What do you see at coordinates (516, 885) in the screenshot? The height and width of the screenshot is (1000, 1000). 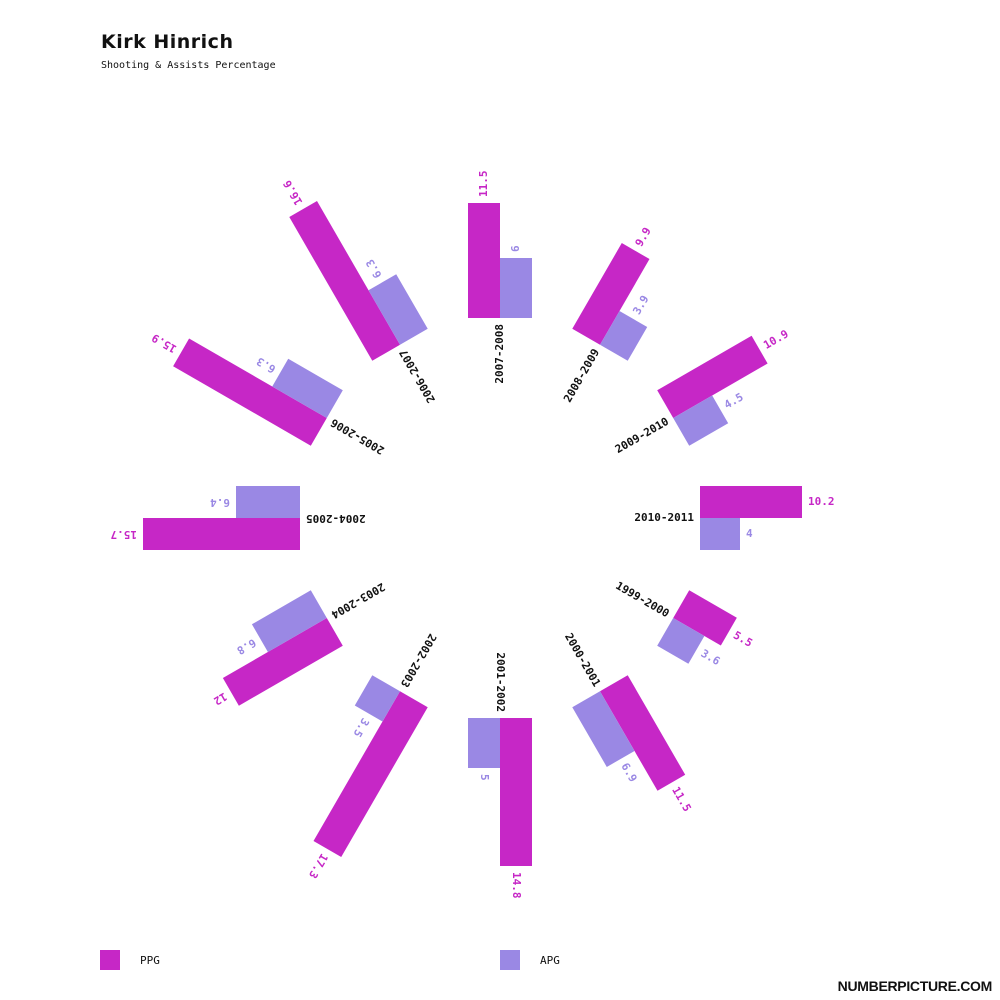 I see `ppg-value-label: 14.8` at bounding box center [516, 885].